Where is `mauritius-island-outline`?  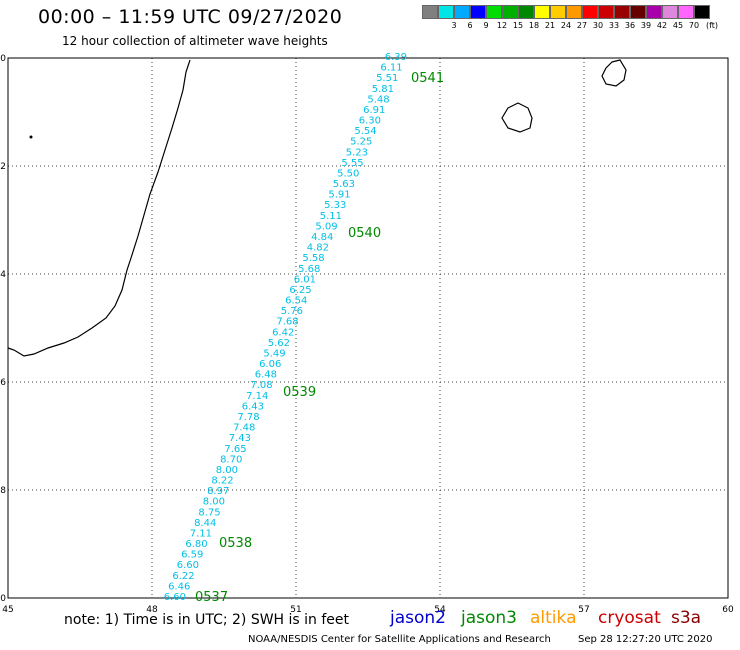 mauritius-island-outline is located at coordinates (614, 73).